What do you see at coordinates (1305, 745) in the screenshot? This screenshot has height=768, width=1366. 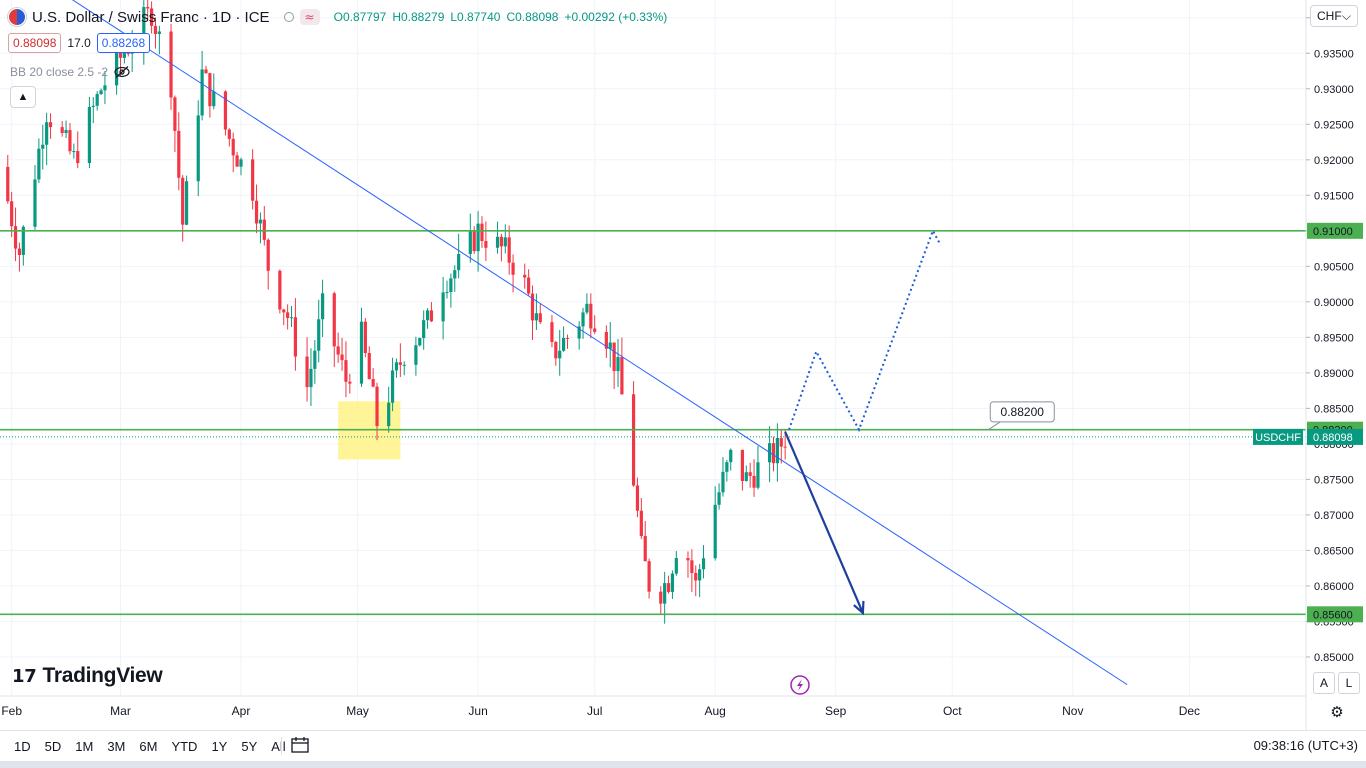 I see `clock-readout: 09:38:16 (UTC+3)` at bounding box center [1305, 745].